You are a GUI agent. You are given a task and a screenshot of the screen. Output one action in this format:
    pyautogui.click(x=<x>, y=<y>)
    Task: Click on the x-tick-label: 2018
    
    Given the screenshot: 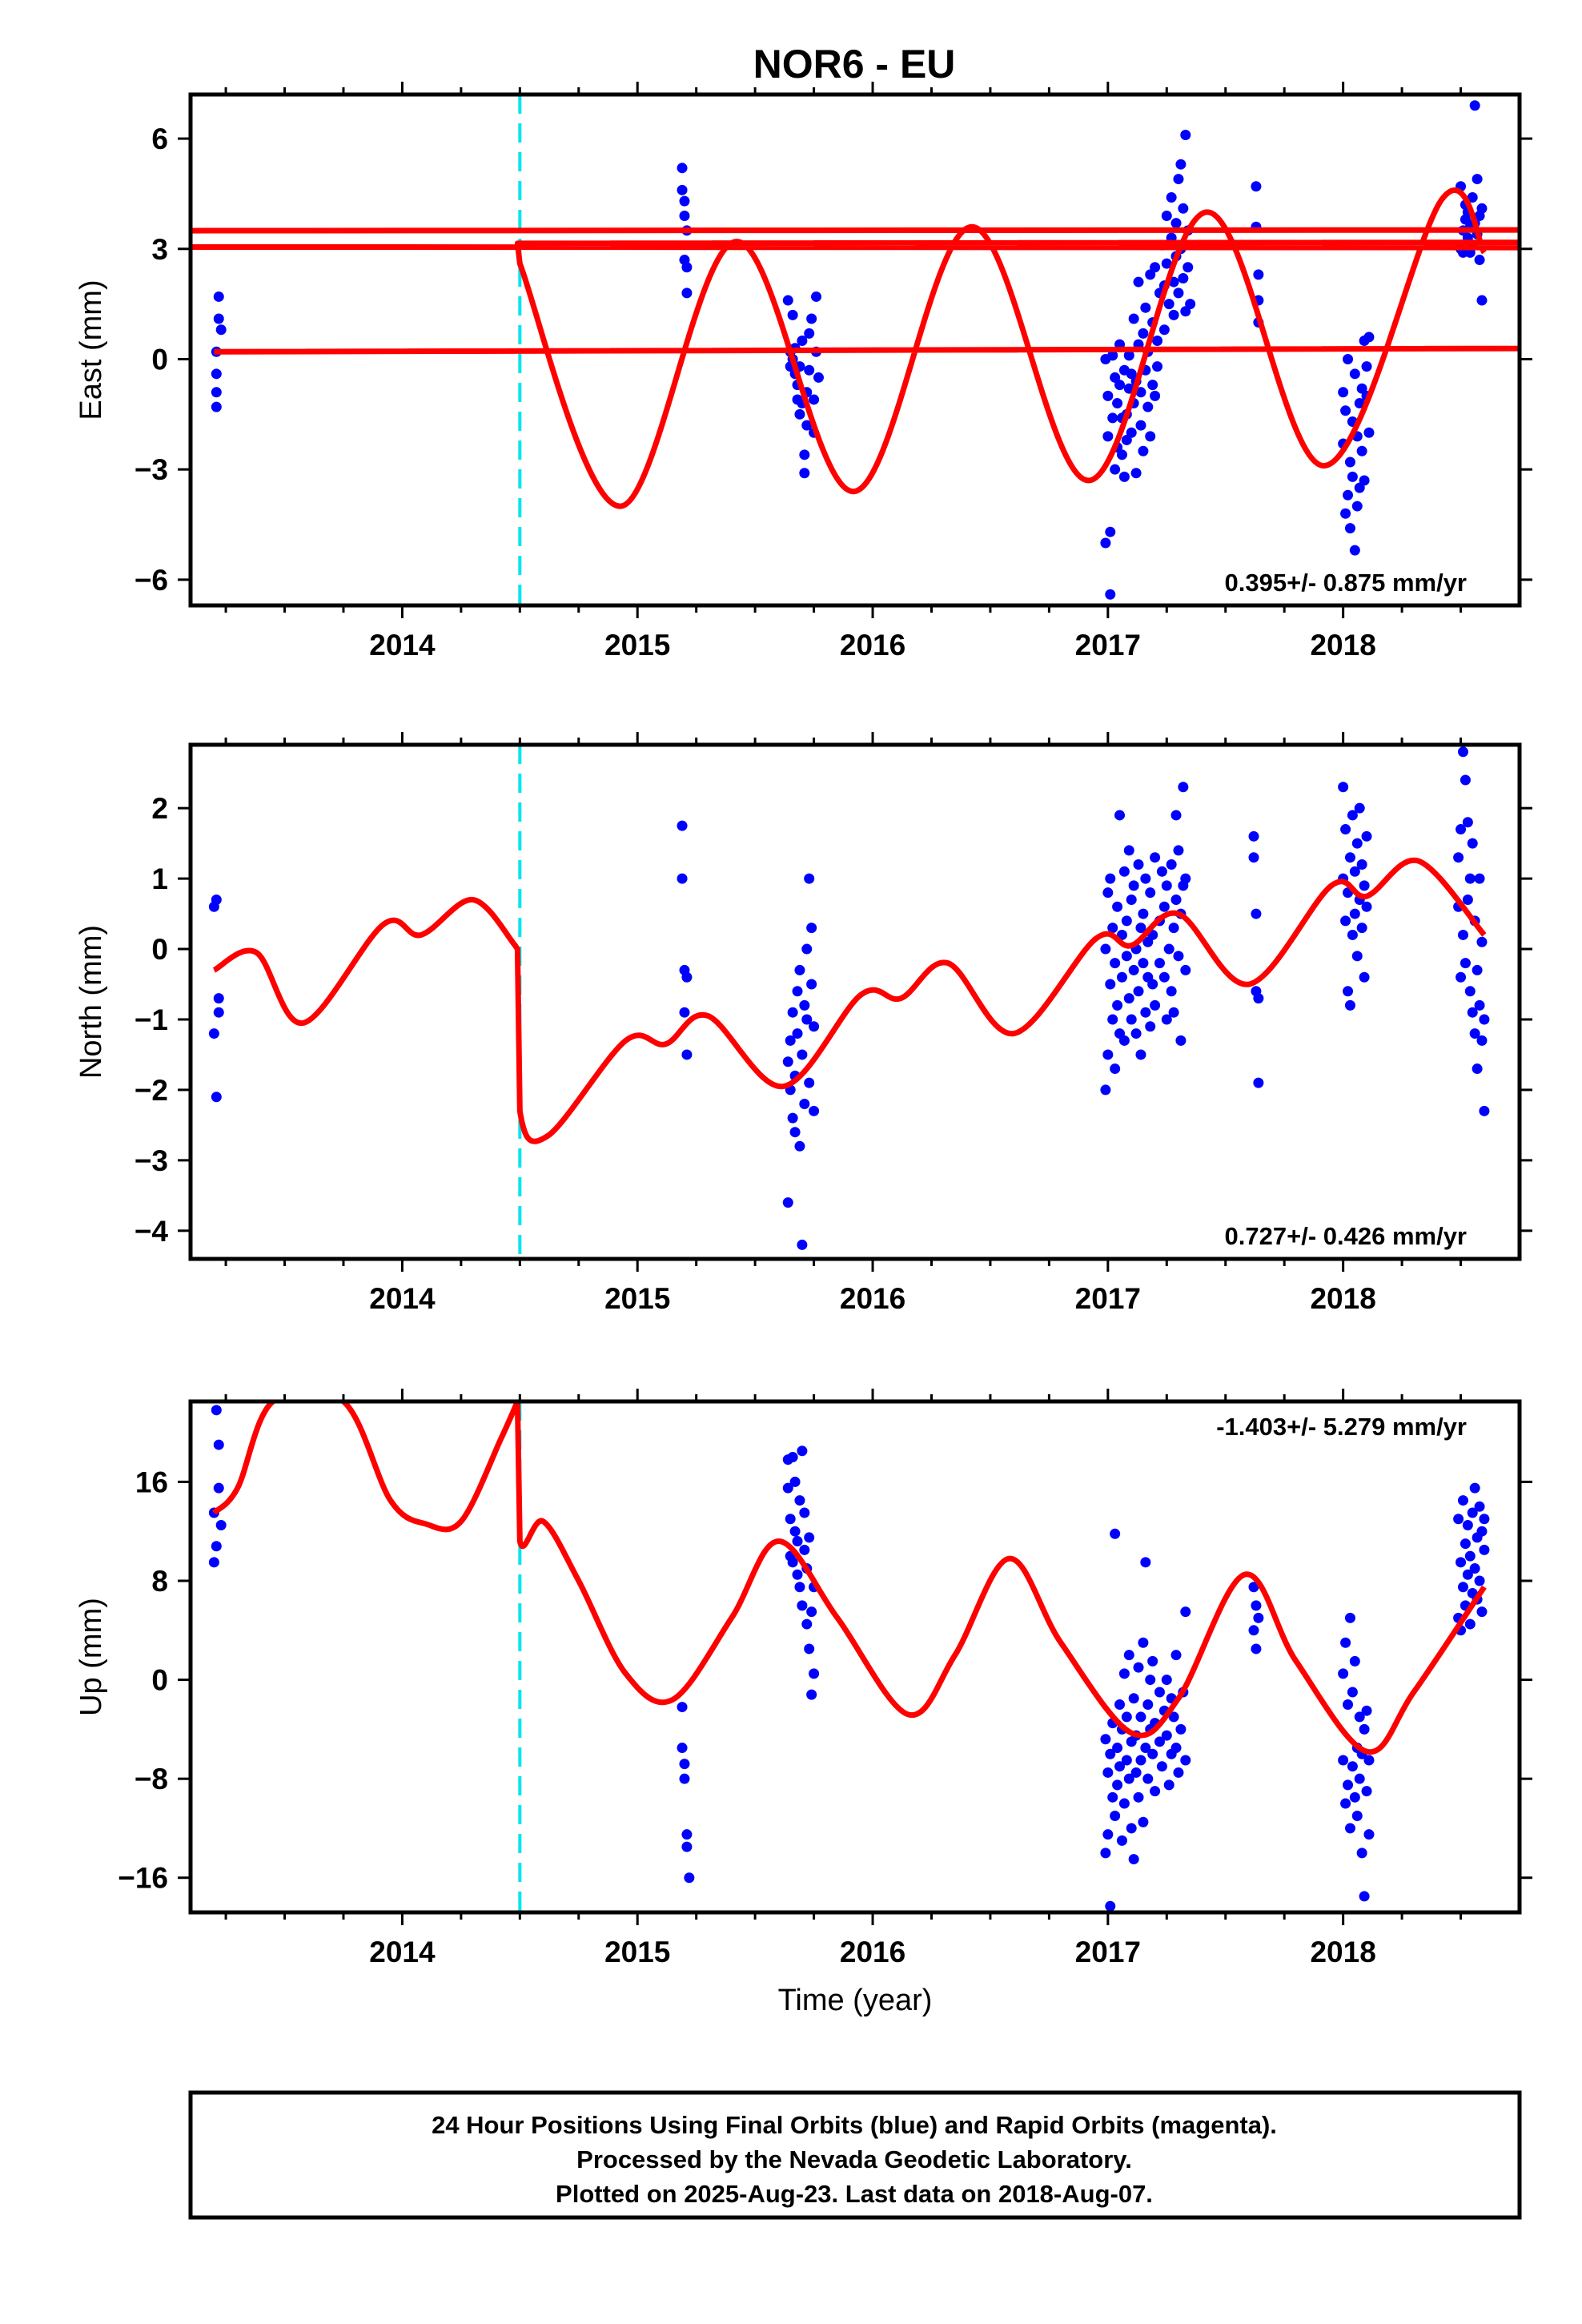 What is the action you would take?
    pyautogui.click(x=1342, y=1952)
    